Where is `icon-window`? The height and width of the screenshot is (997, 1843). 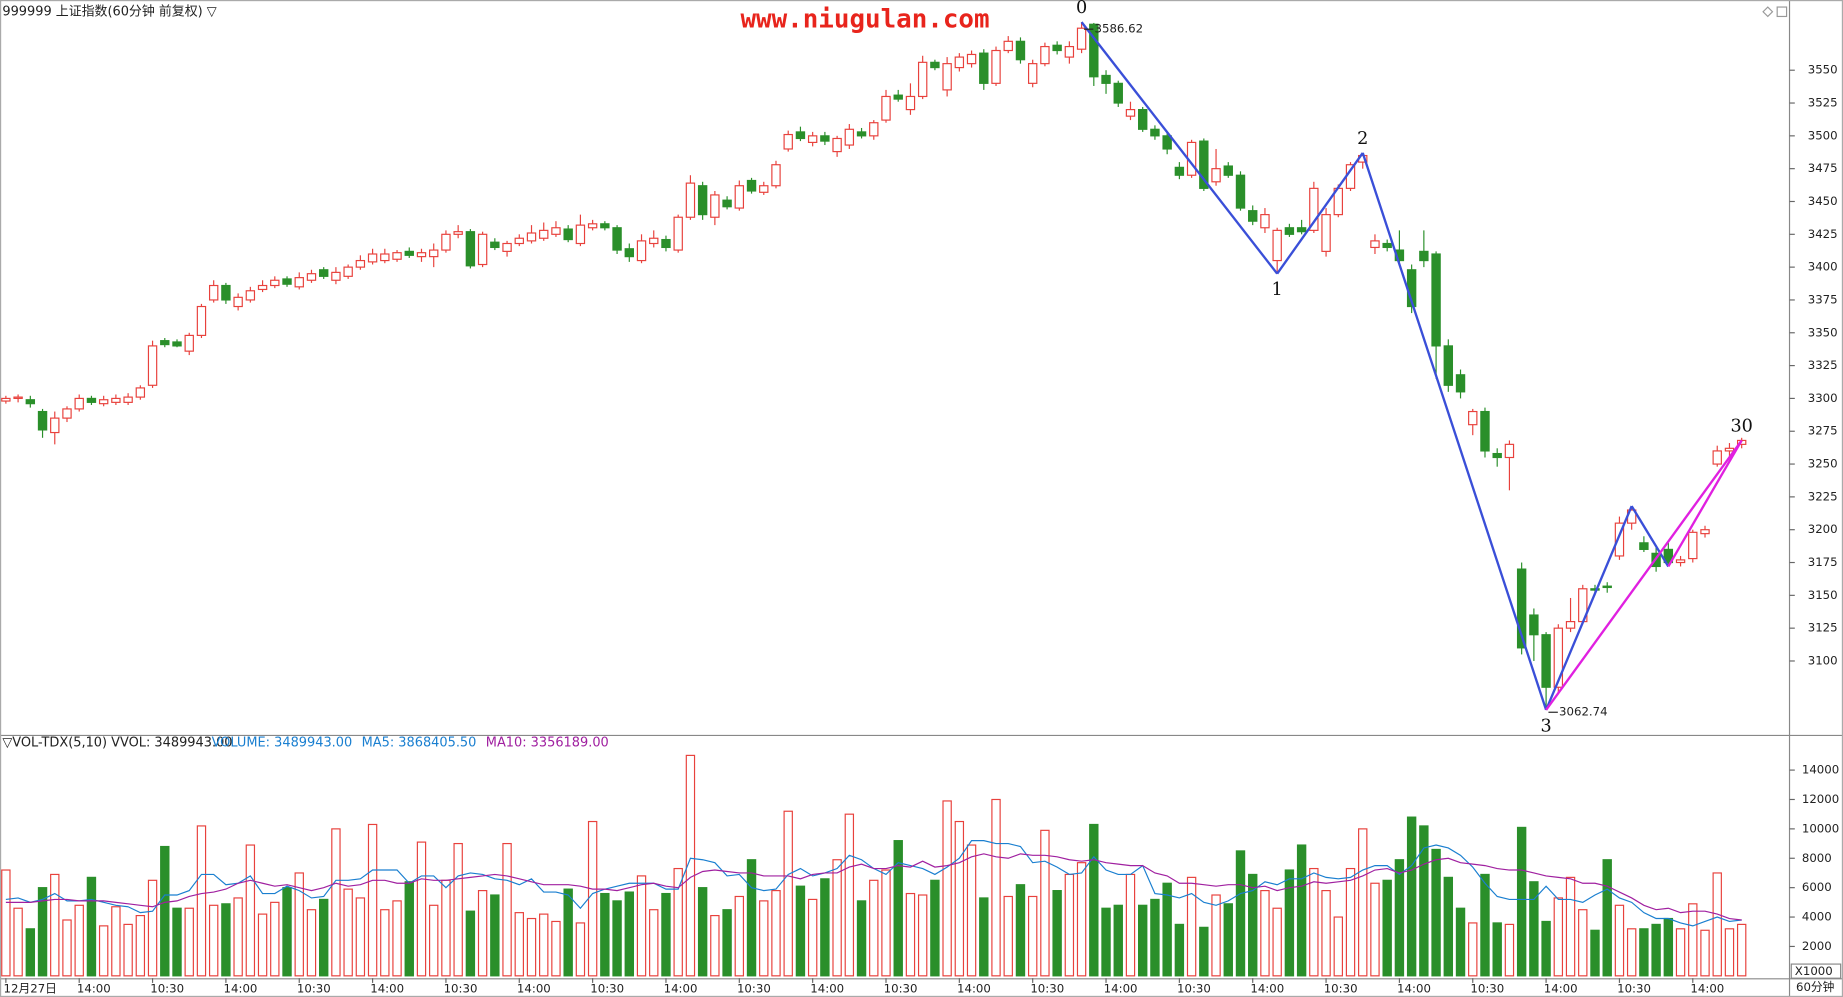 icon-window is located at coordinates (1782, 12).